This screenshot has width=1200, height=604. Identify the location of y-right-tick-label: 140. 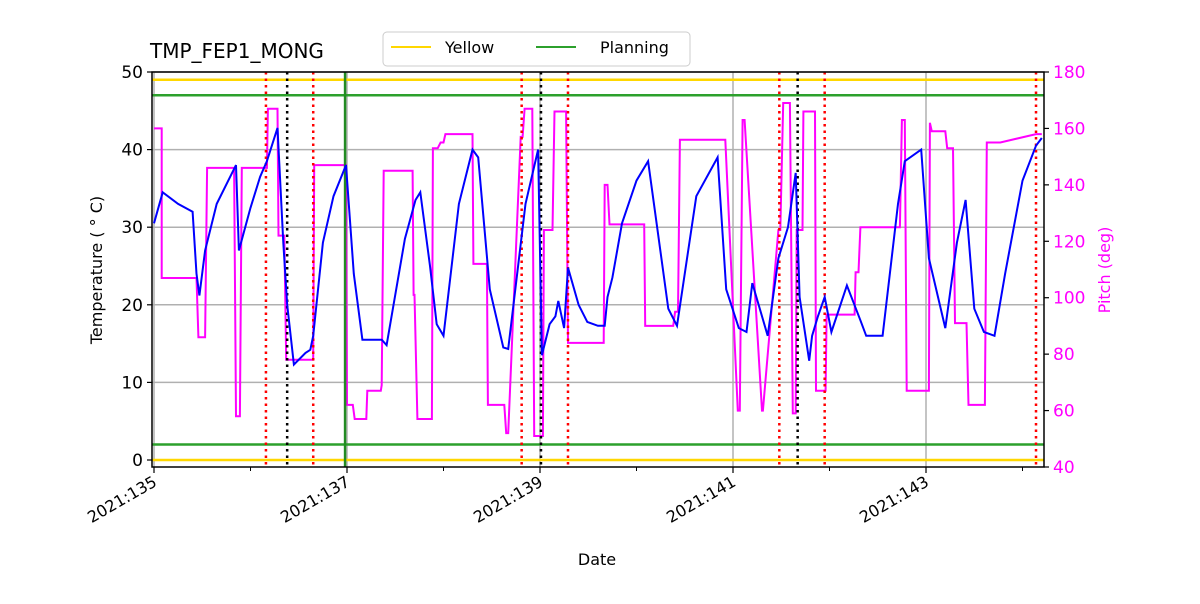
(1069, 186).